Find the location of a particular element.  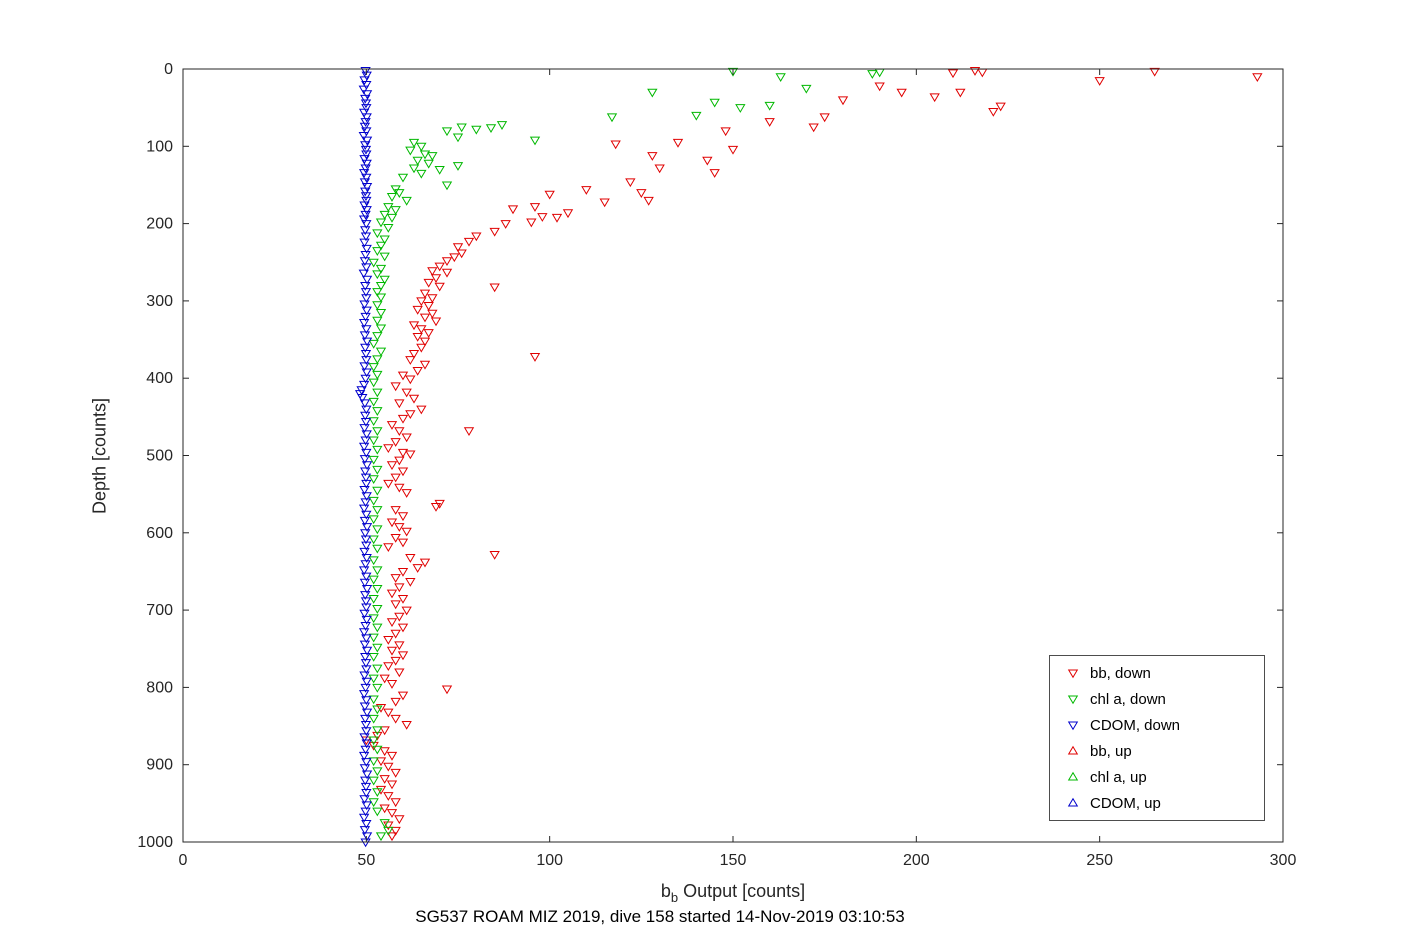

legend-item-cdom-down: CDOM, down is located at coordinates (1157, 725).